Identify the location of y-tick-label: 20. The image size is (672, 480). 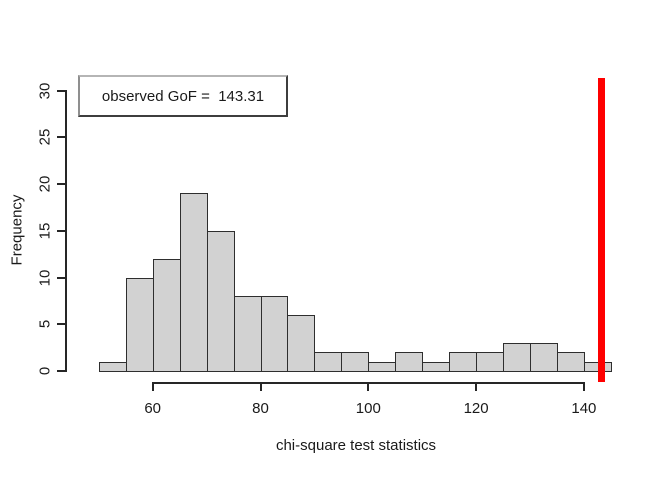
(45, 184).